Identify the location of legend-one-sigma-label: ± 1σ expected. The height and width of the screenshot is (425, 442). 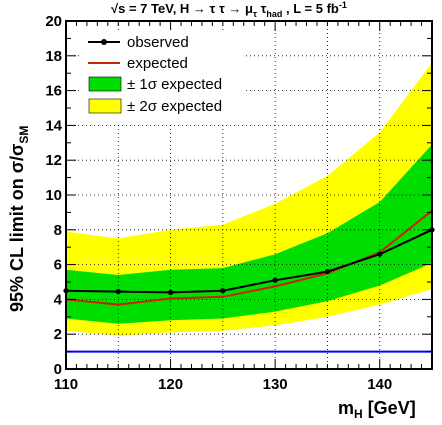
(174, 84).